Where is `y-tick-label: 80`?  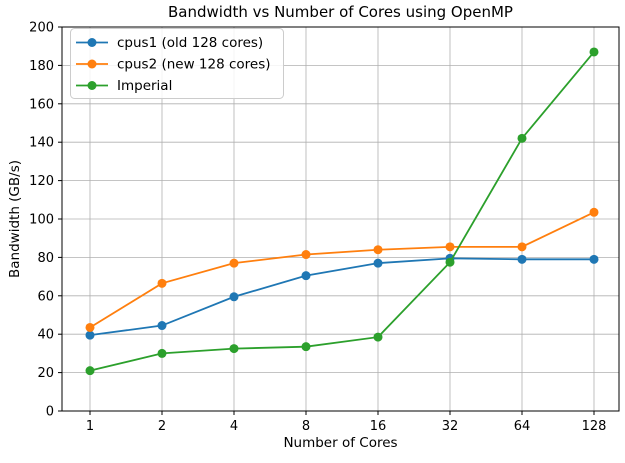
y-tick-label: 80 is located at coordinates (45, 258).